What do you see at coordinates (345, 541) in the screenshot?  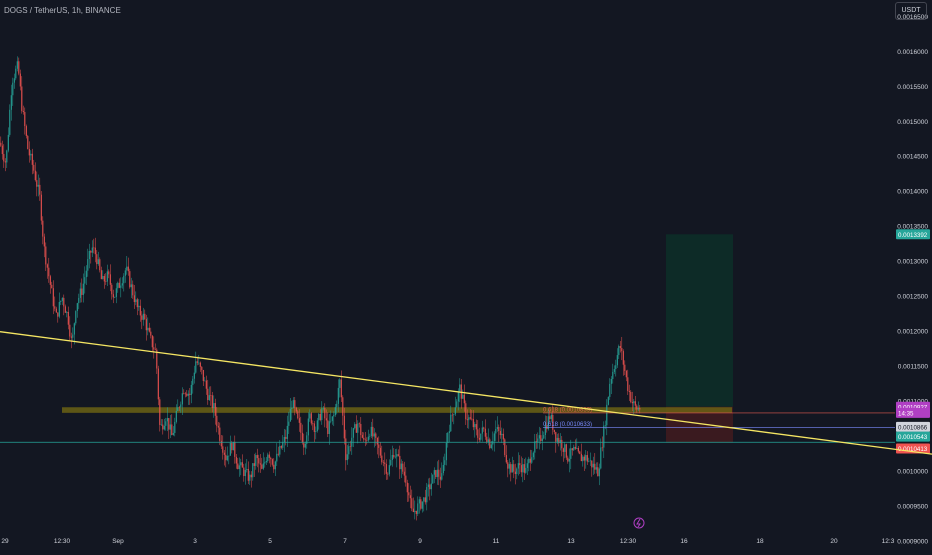 I see `x-tick-label: 7` at bounding box center [345, 541].